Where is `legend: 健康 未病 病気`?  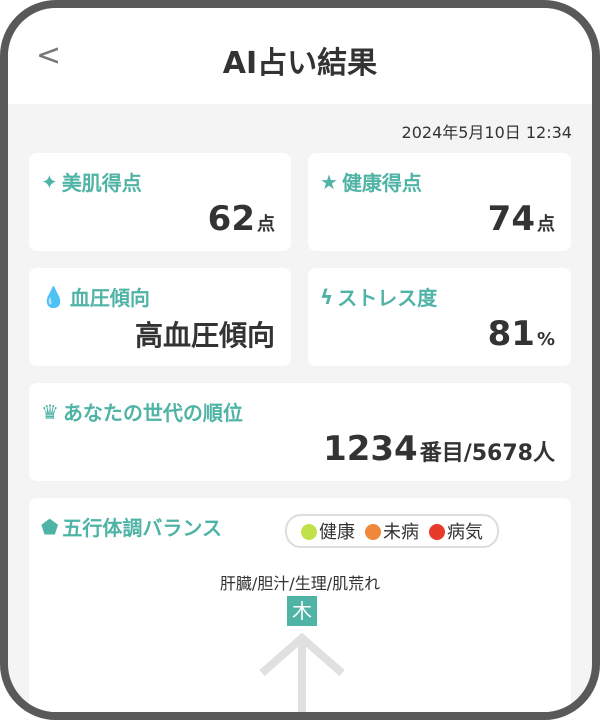
legend: 健康 未病 病気 is located at coordinates (392, 531).